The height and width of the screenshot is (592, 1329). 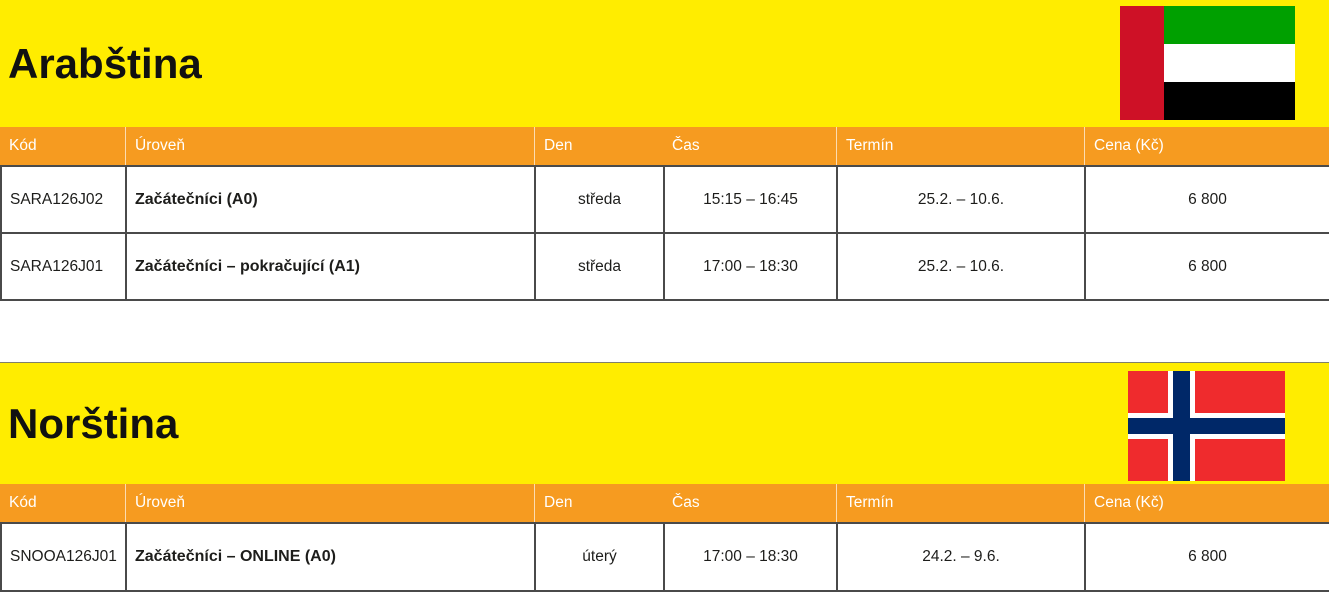 I want to click on cell-code: SNOOA126J01, so click(x=62, y=557).